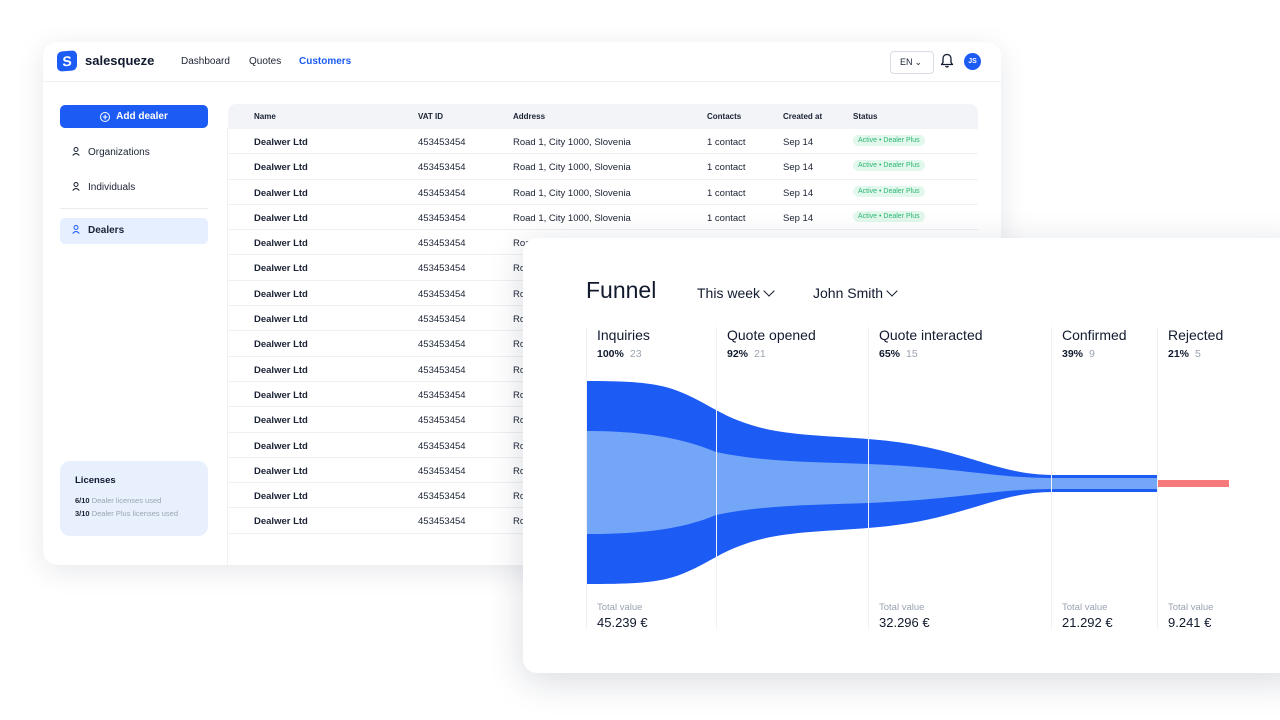 The image size is (1280, 720). What do you see at coordinates (529, 116) in the screenshot?
I see `column-header-address: Address` at bounding box center [529, 116].